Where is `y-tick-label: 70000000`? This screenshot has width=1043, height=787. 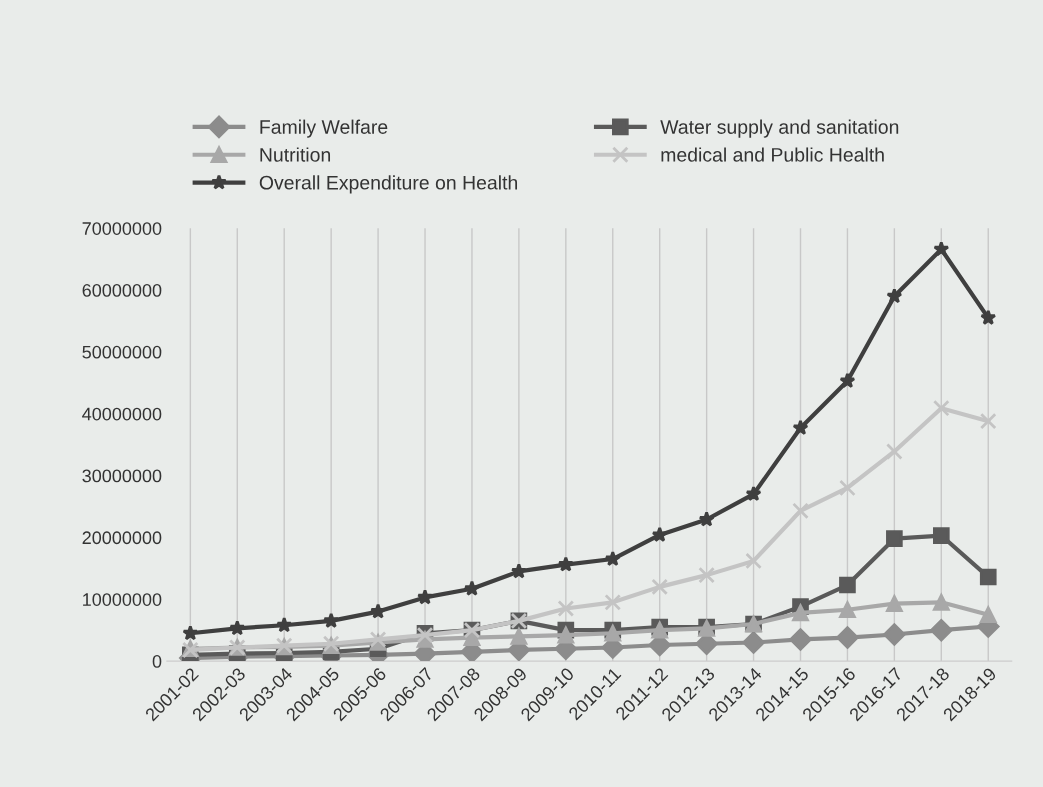
y-tick-label: 70000000 is located at coordinates (122, 228).